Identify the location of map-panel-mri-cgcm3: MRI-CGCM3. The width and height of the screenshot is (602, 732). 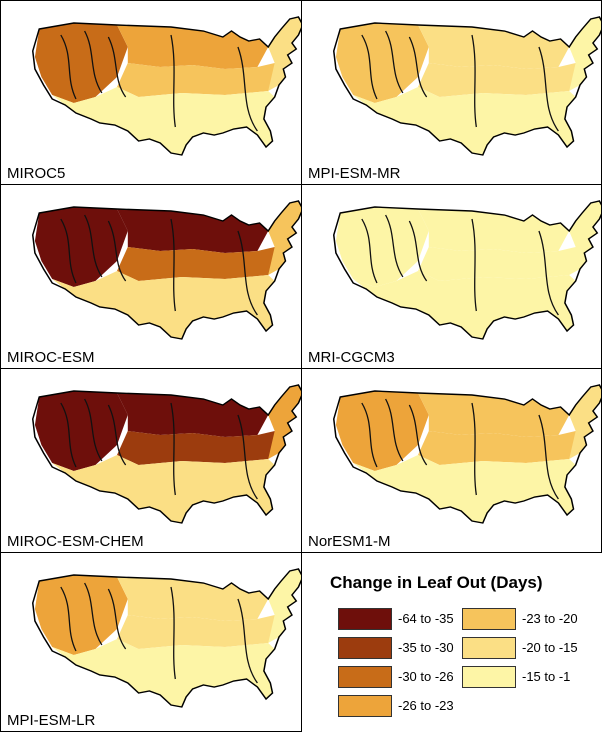
(451, 276).